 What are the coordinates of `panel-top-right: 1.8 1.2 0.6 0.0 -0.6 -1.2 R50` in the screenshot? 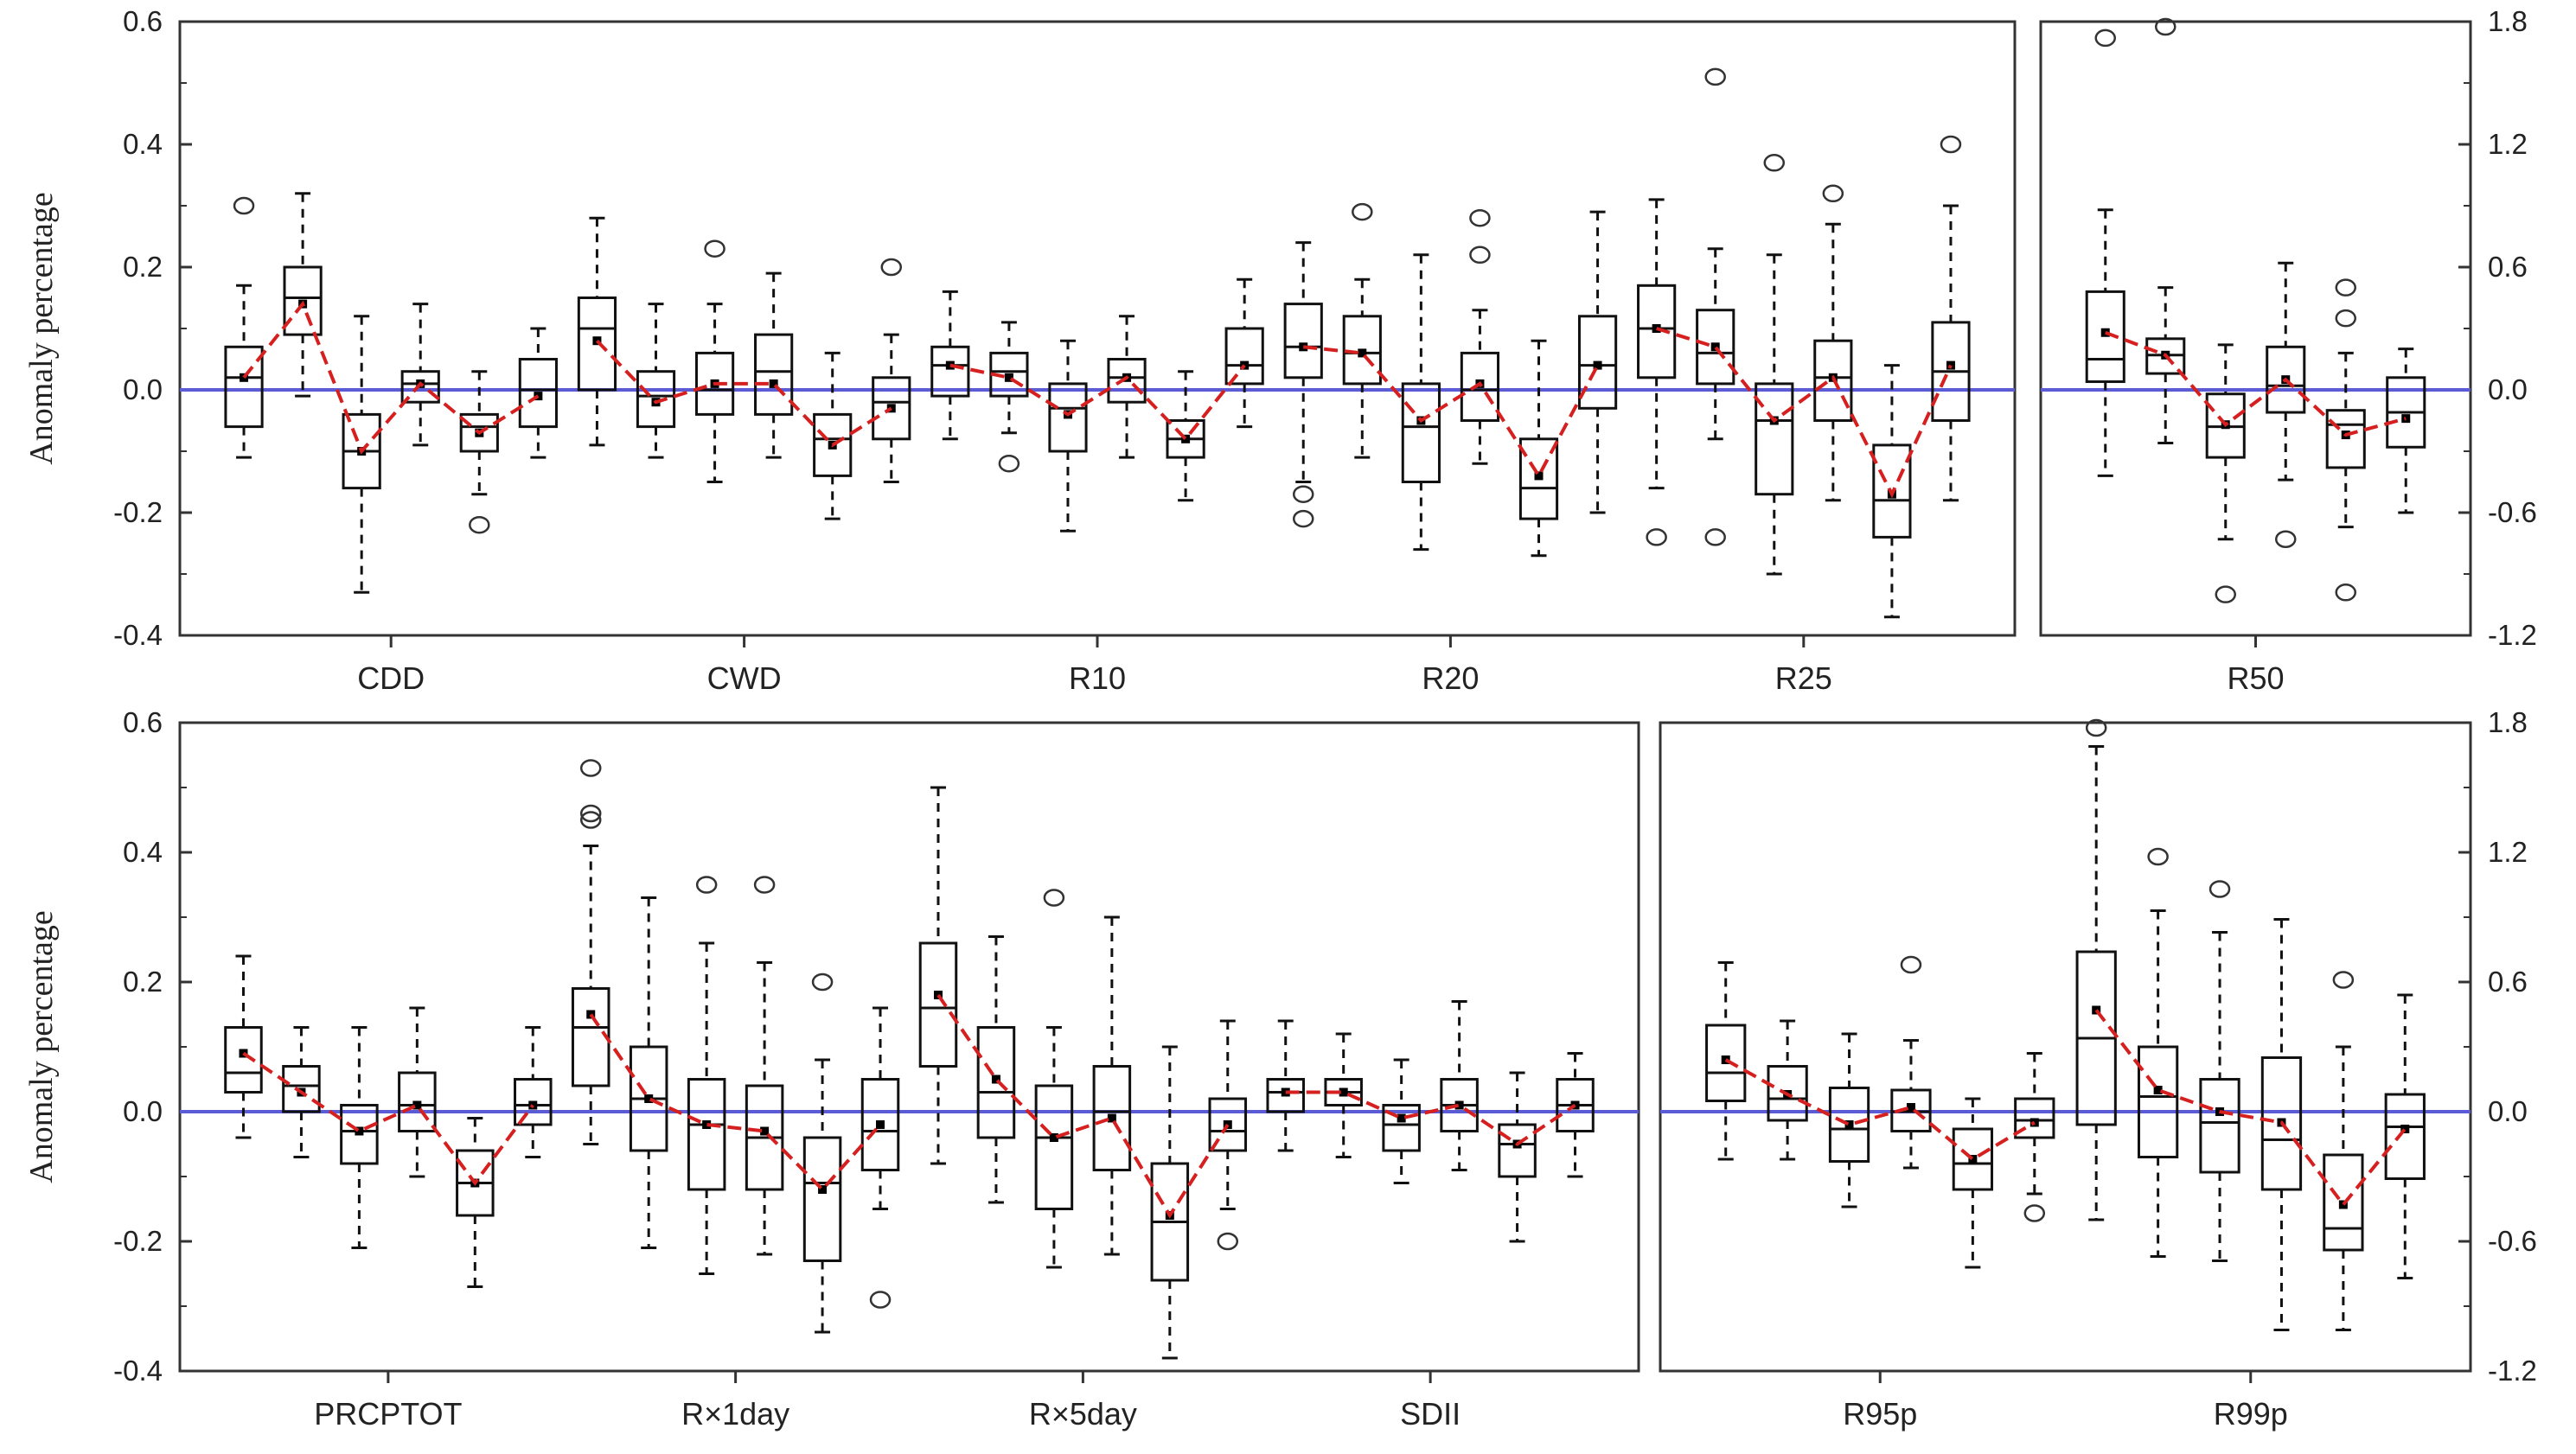 It's located at (2288, 350).